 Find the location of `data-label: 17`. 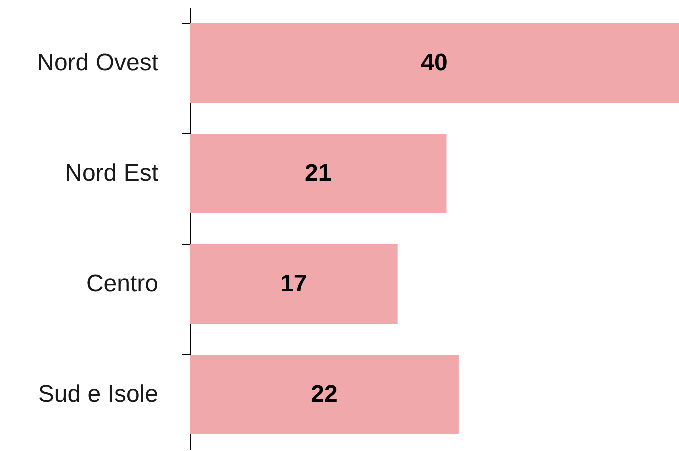

data-label: 17 is located at coordinates (294, 284).